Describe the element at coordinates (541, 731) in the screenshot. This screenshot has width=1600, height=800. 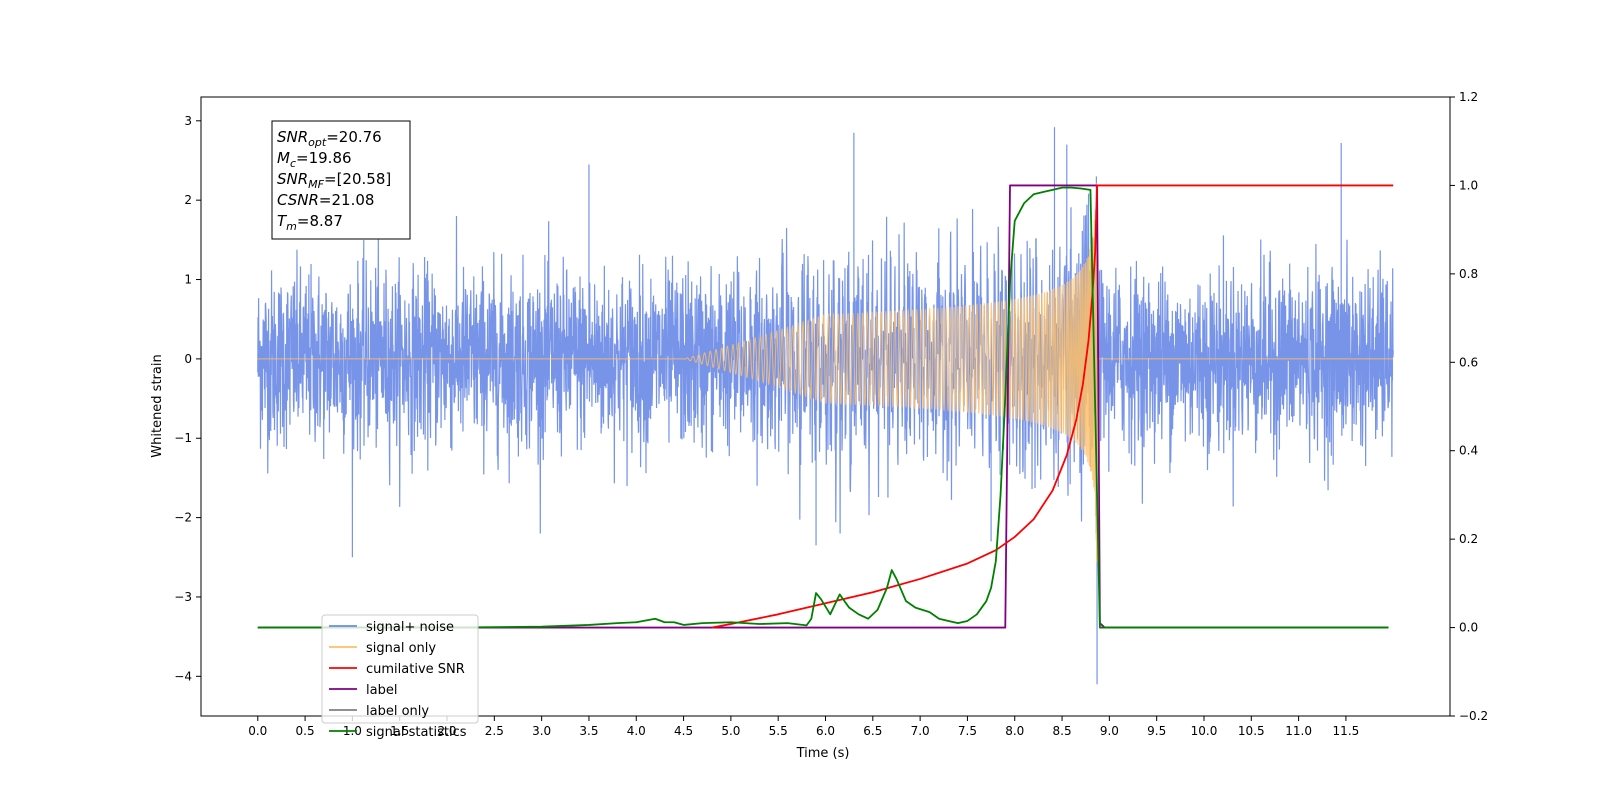
I see `x-tick-label: 3.0` at that location.